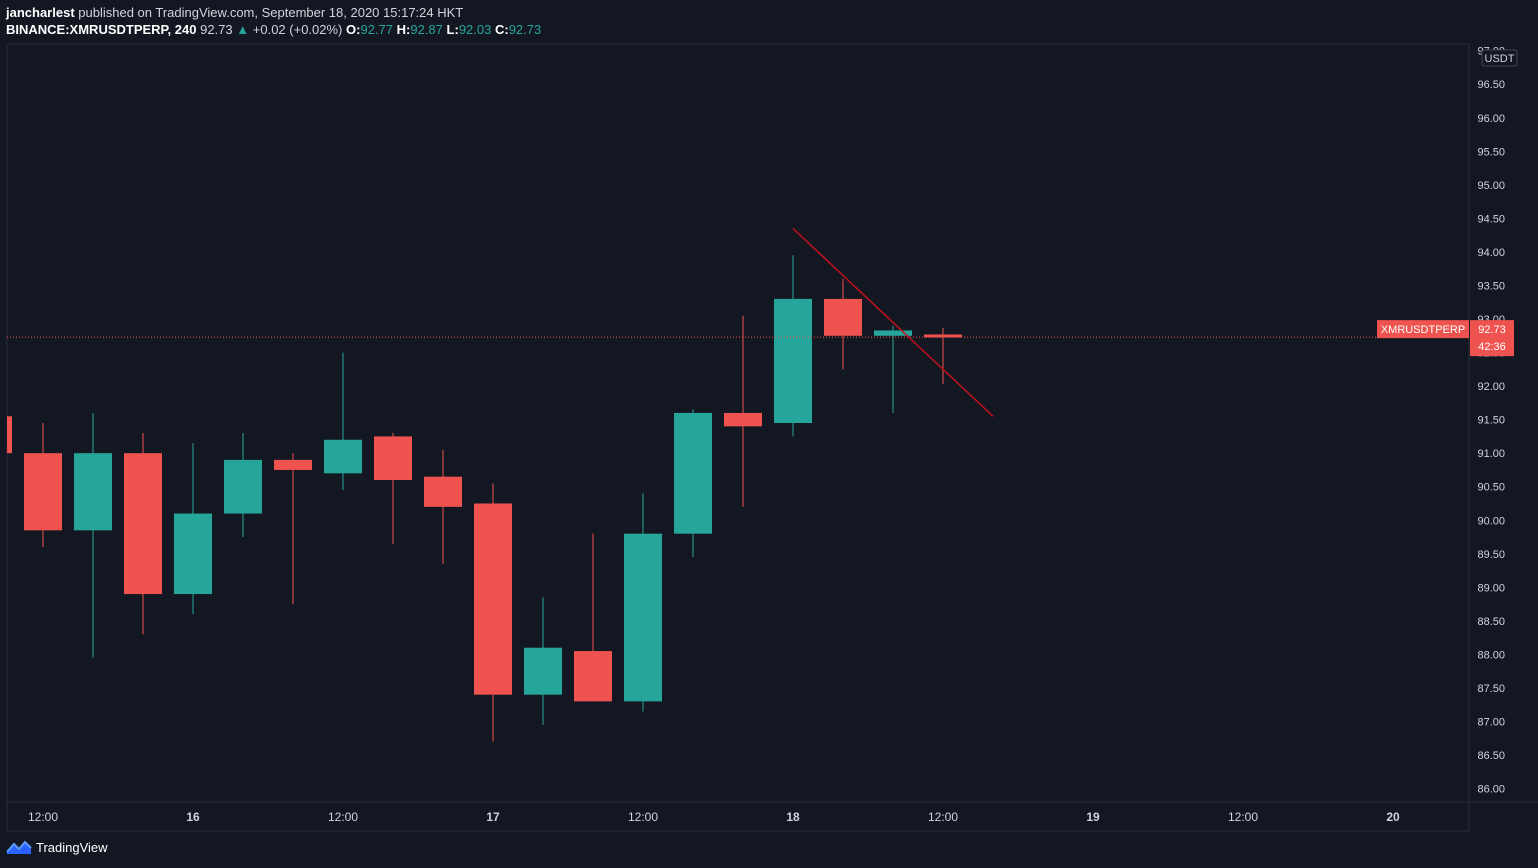 Image resolution: width=1538 pixels, height=868 pixels. I want to click on last-price-tag, so click(1492, 338).